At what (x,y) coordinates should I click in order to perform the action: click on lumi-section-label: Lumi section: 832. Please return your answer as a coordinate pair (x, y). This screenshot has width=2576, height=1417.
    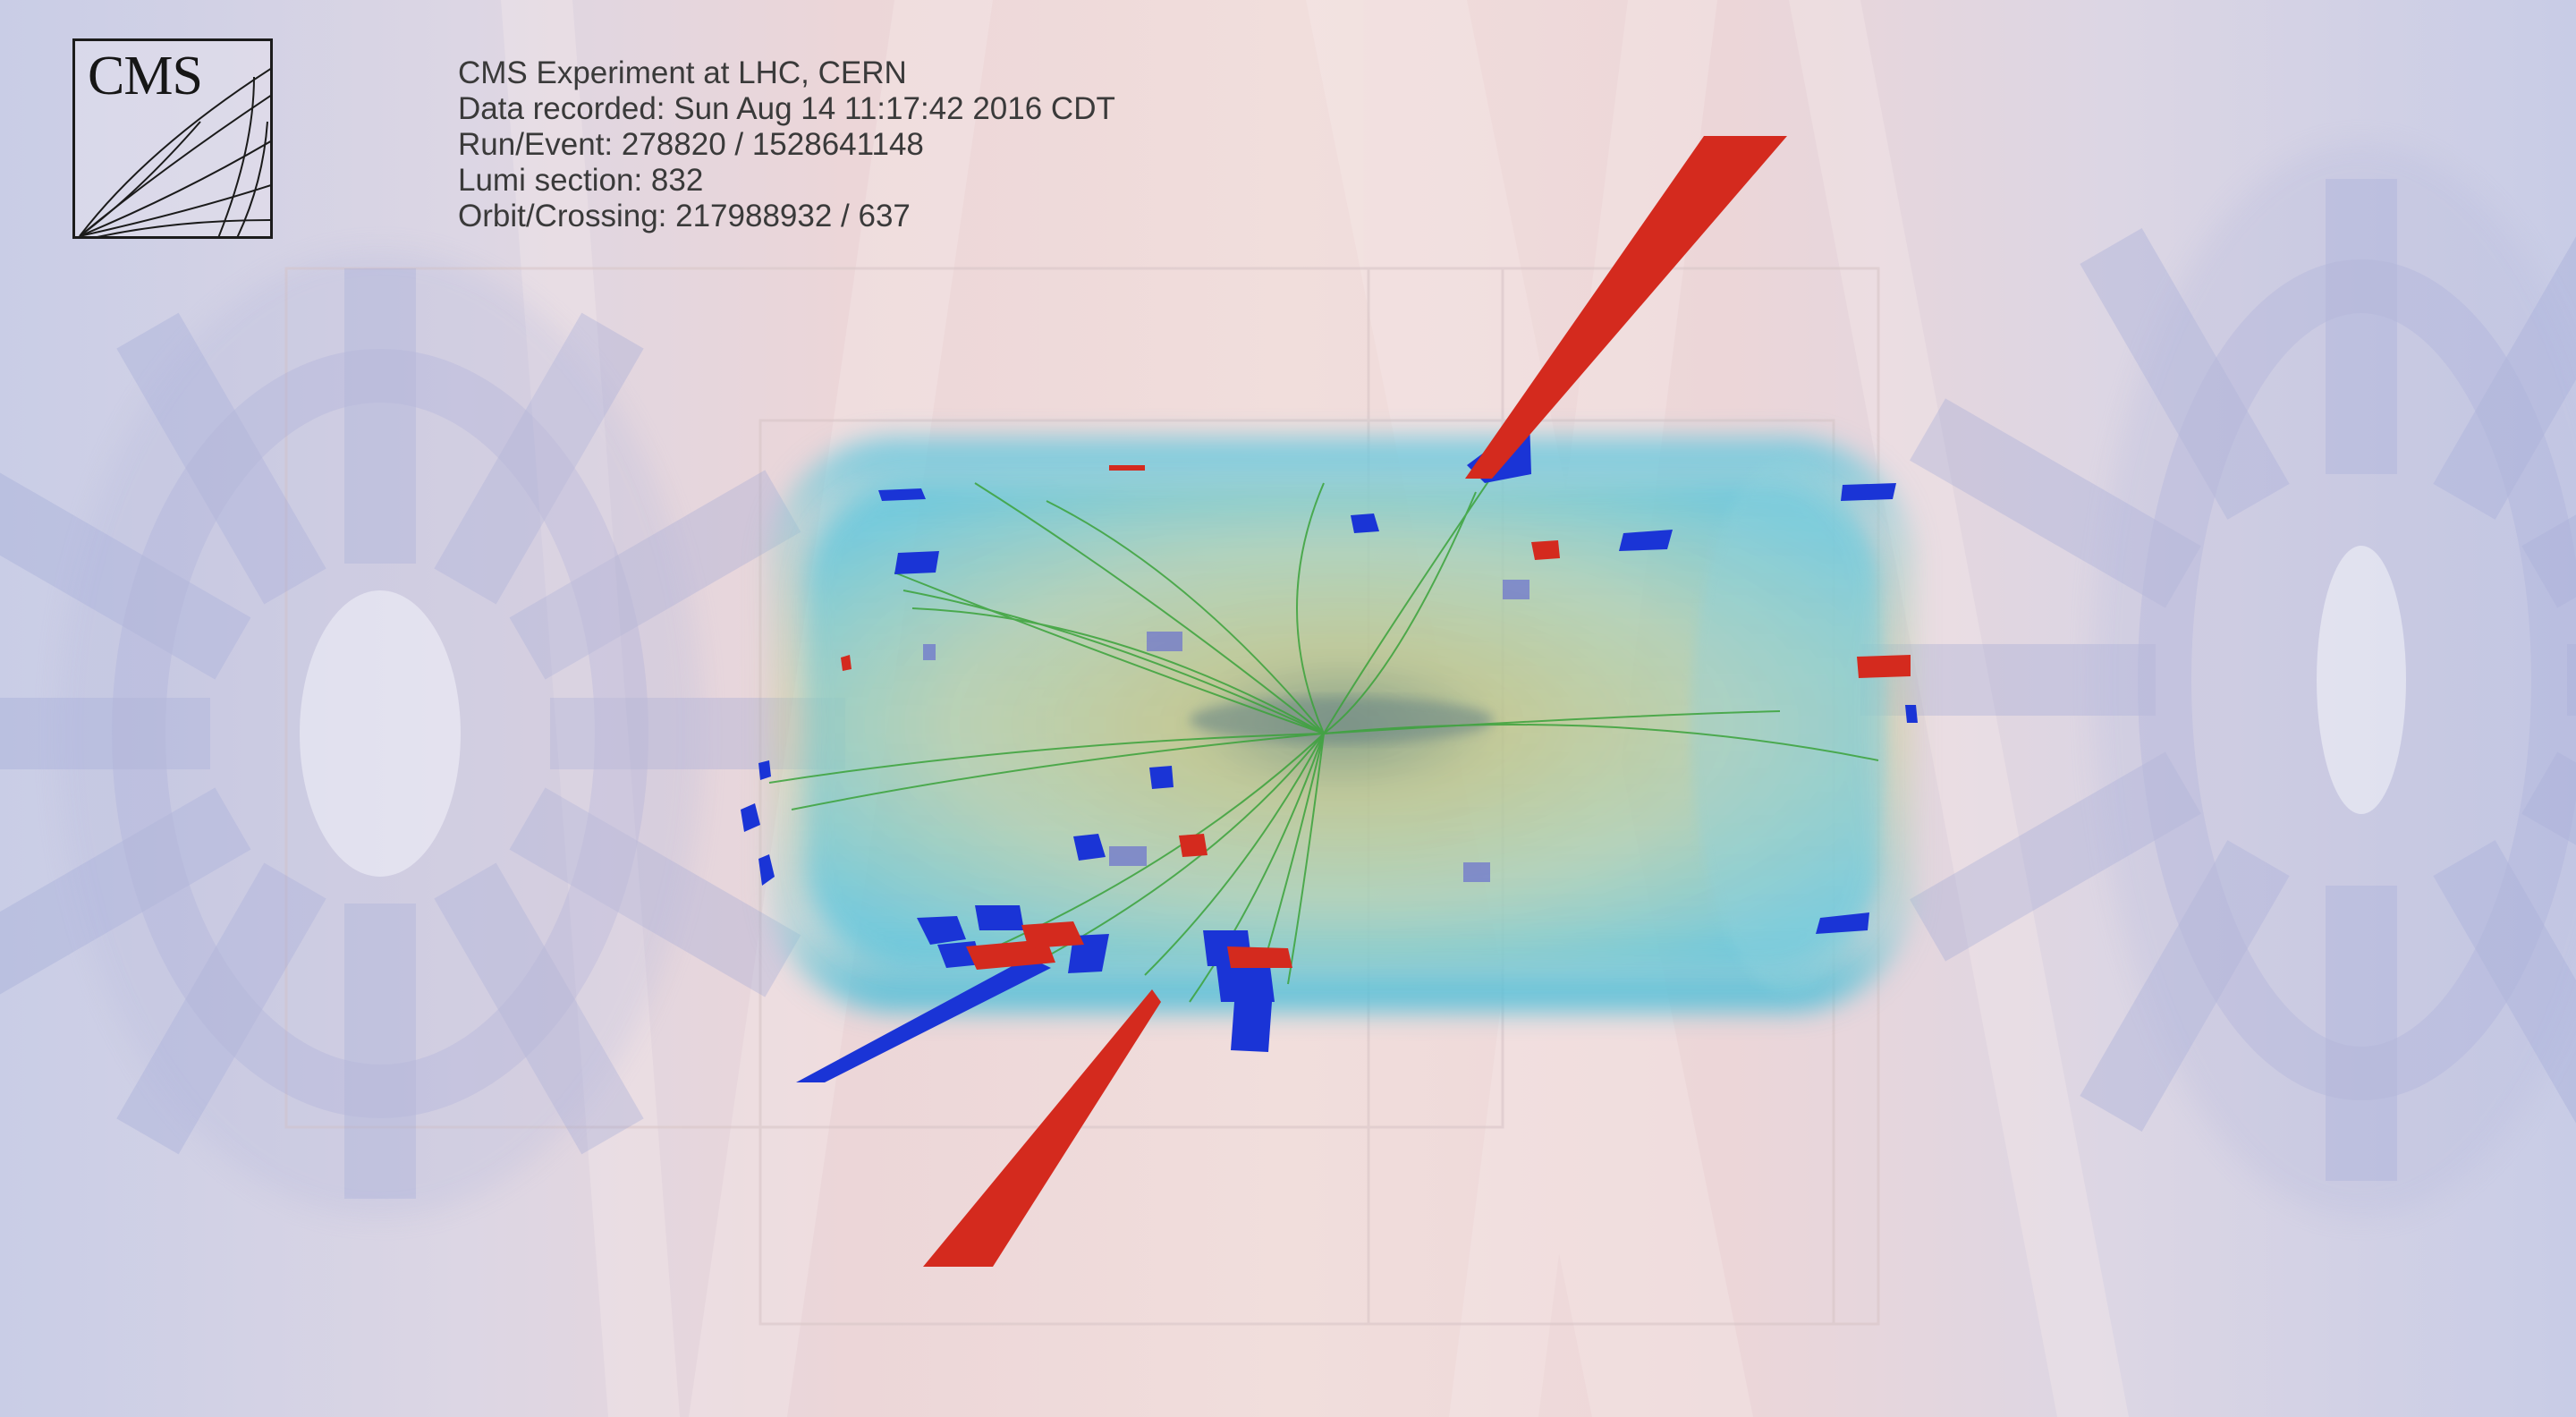
    Looking at the image, I should click on (581, 180).